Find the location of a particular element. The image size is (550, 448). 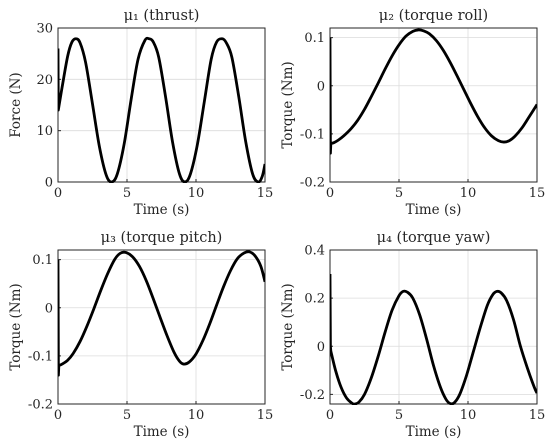

y-tick-label: 30 is located at coordinates (44, 29).